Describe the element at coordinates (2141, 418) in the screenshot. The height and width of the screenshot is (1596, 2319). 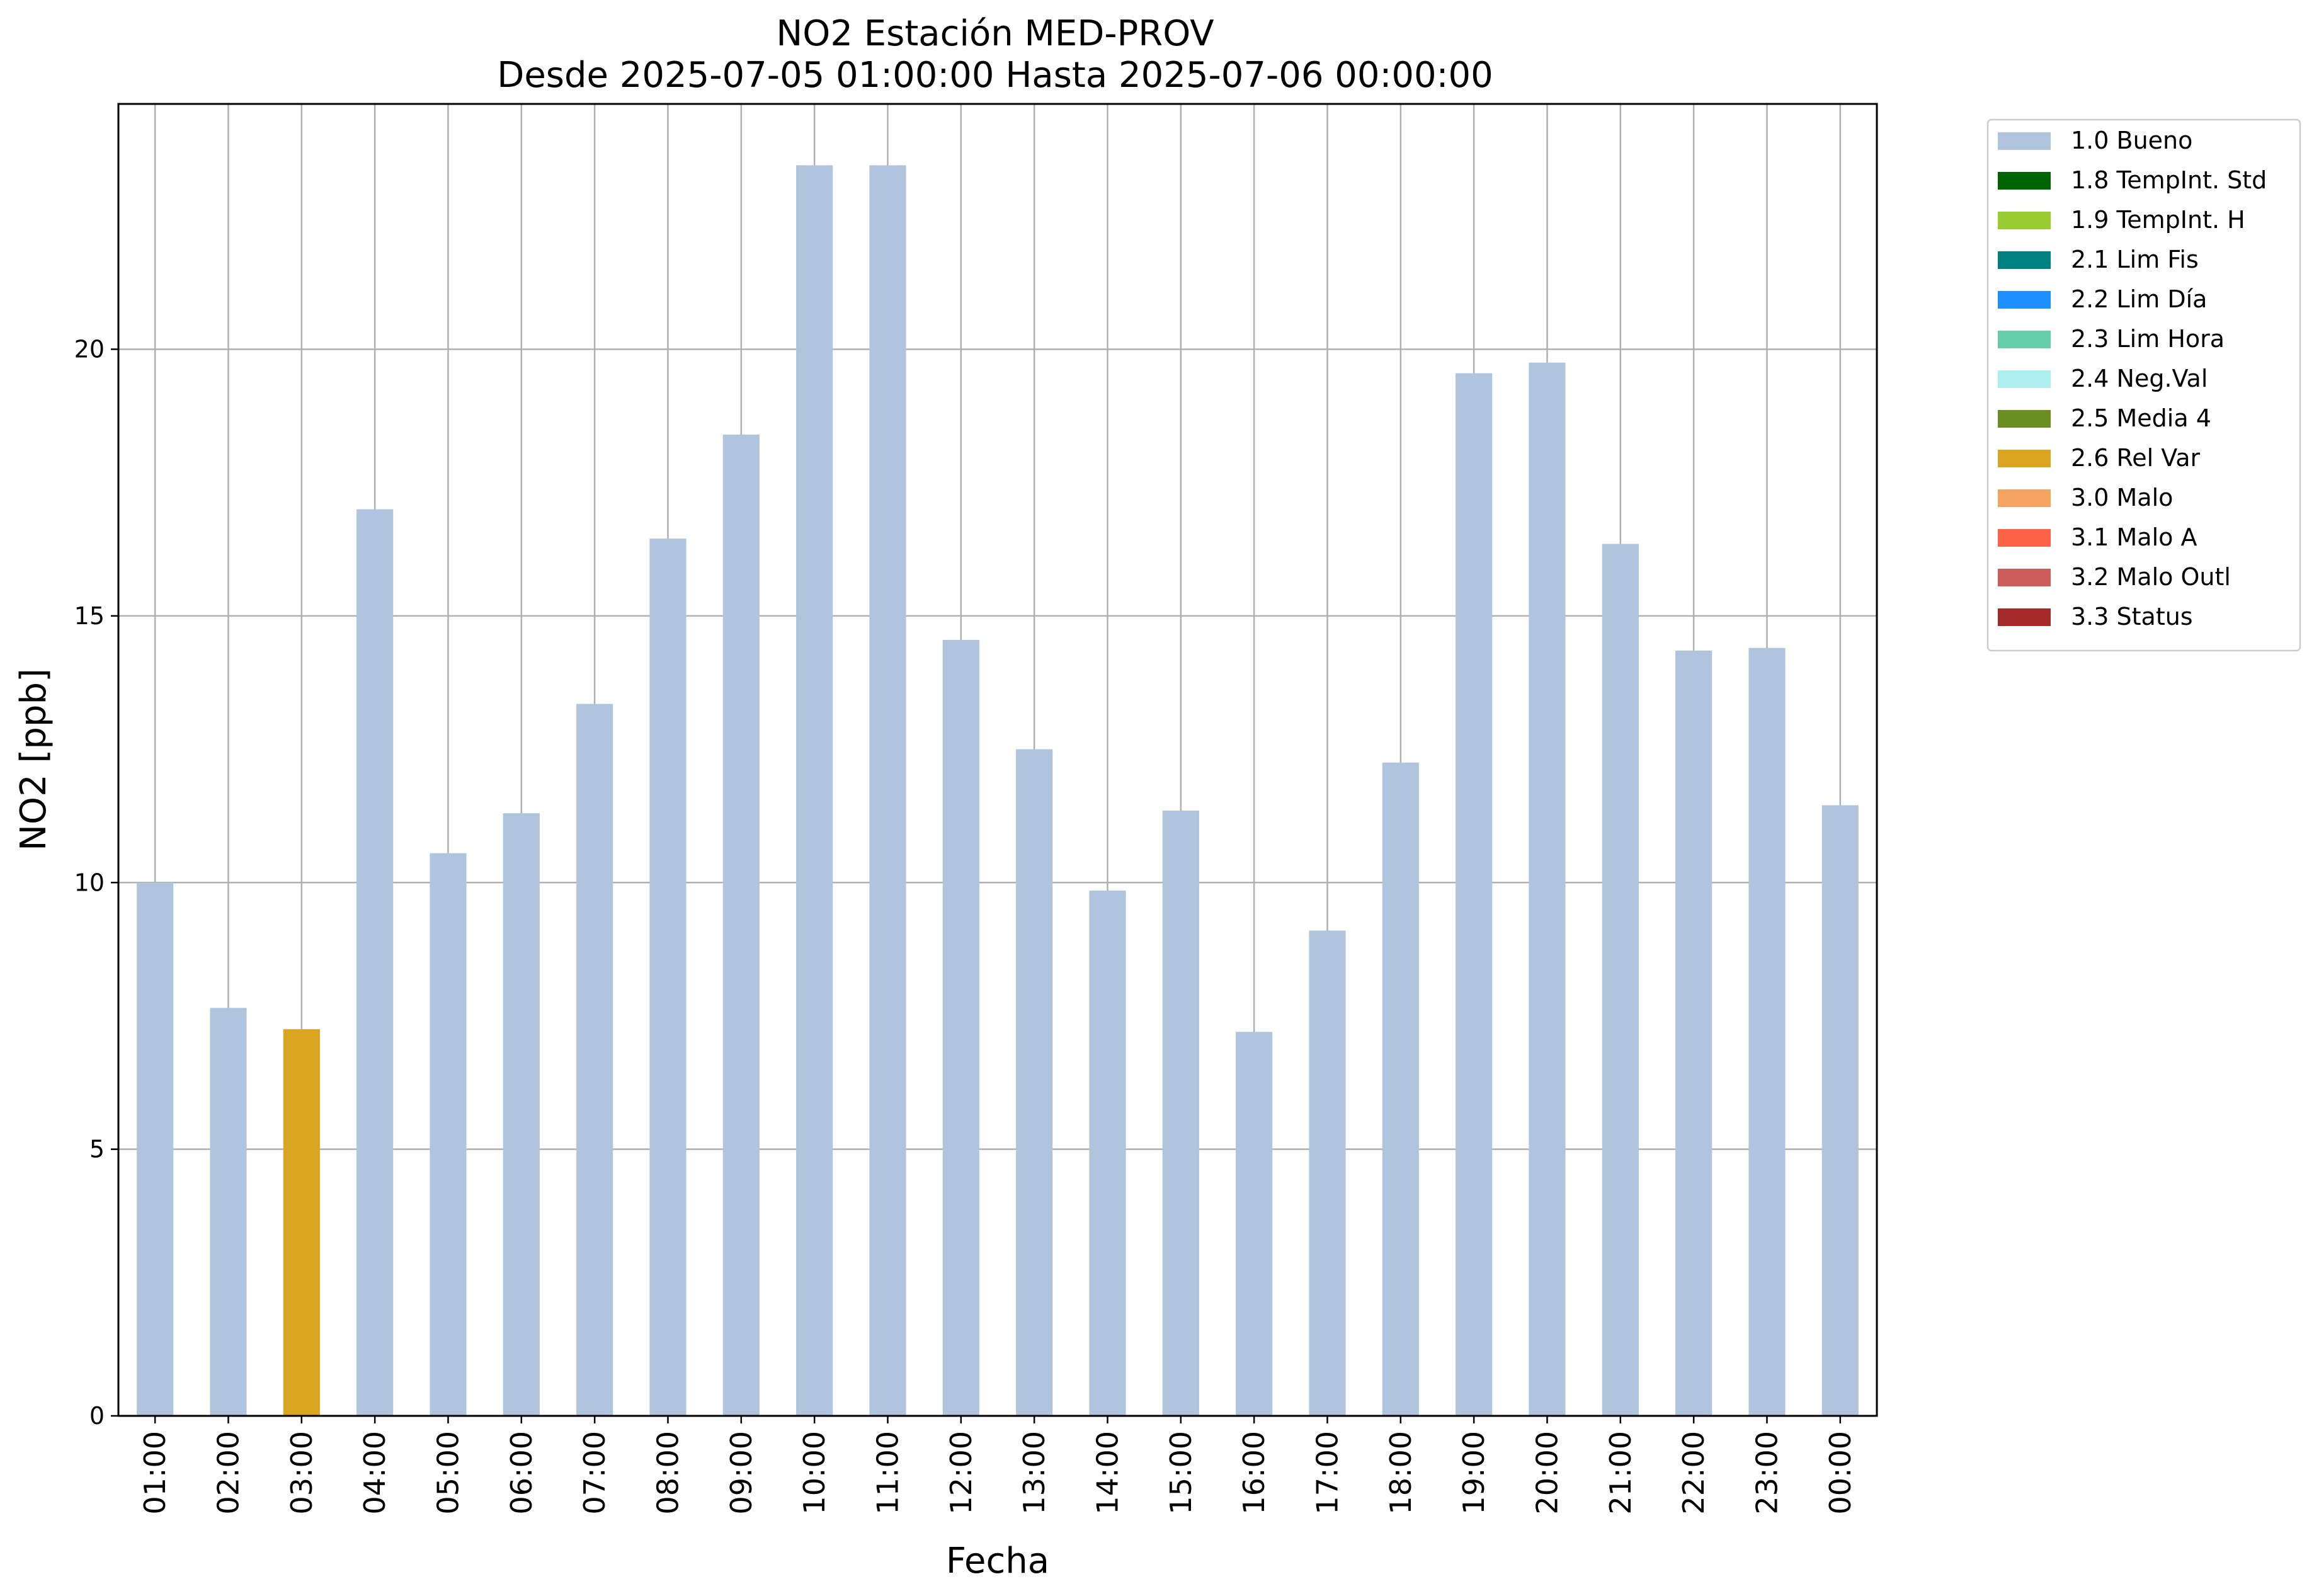
I see `legend-entry-label: 2.5 Media 4` at that location.